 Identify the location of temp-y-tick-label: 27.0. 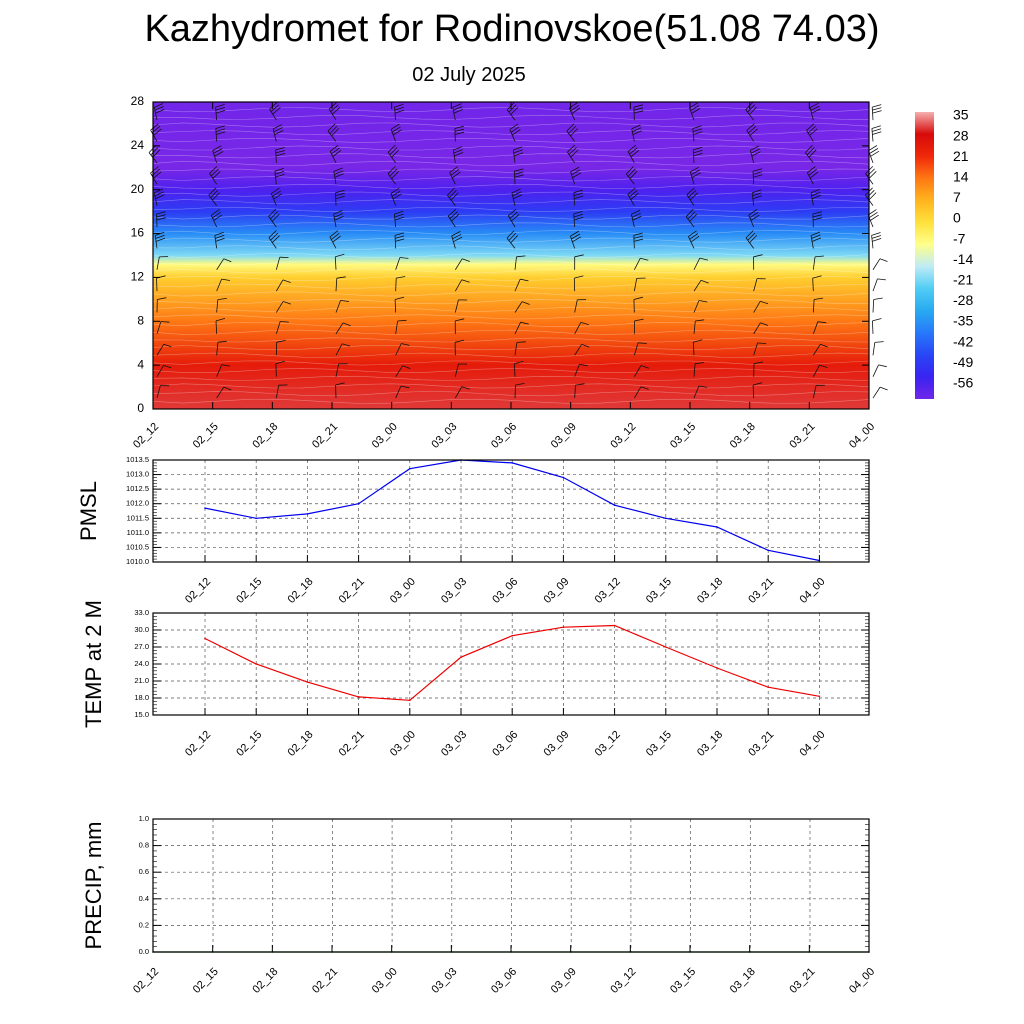
(141, 646).